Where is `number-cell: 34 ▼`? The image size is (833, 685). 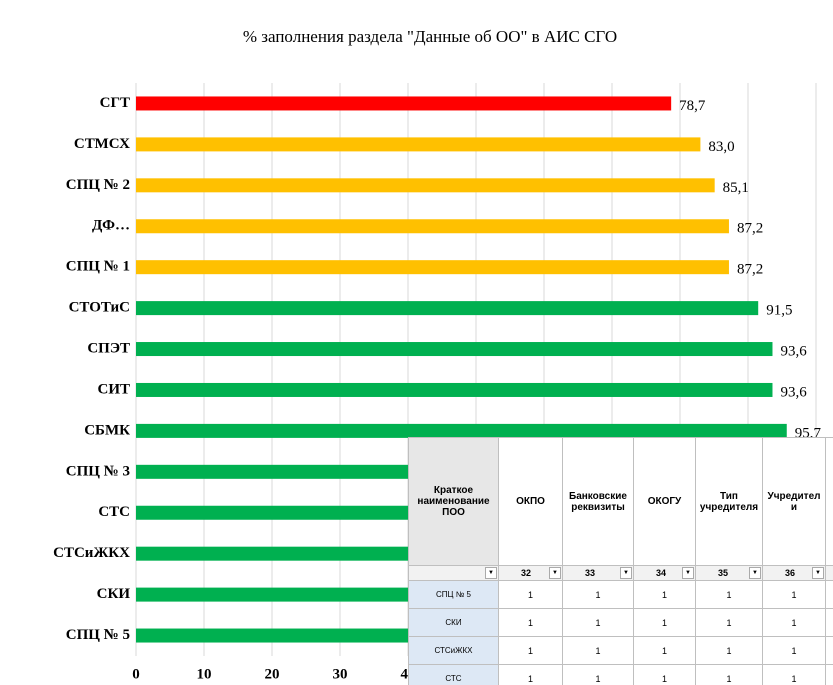
number-cell: 34 ▼ is located at coordinates (664, 573).